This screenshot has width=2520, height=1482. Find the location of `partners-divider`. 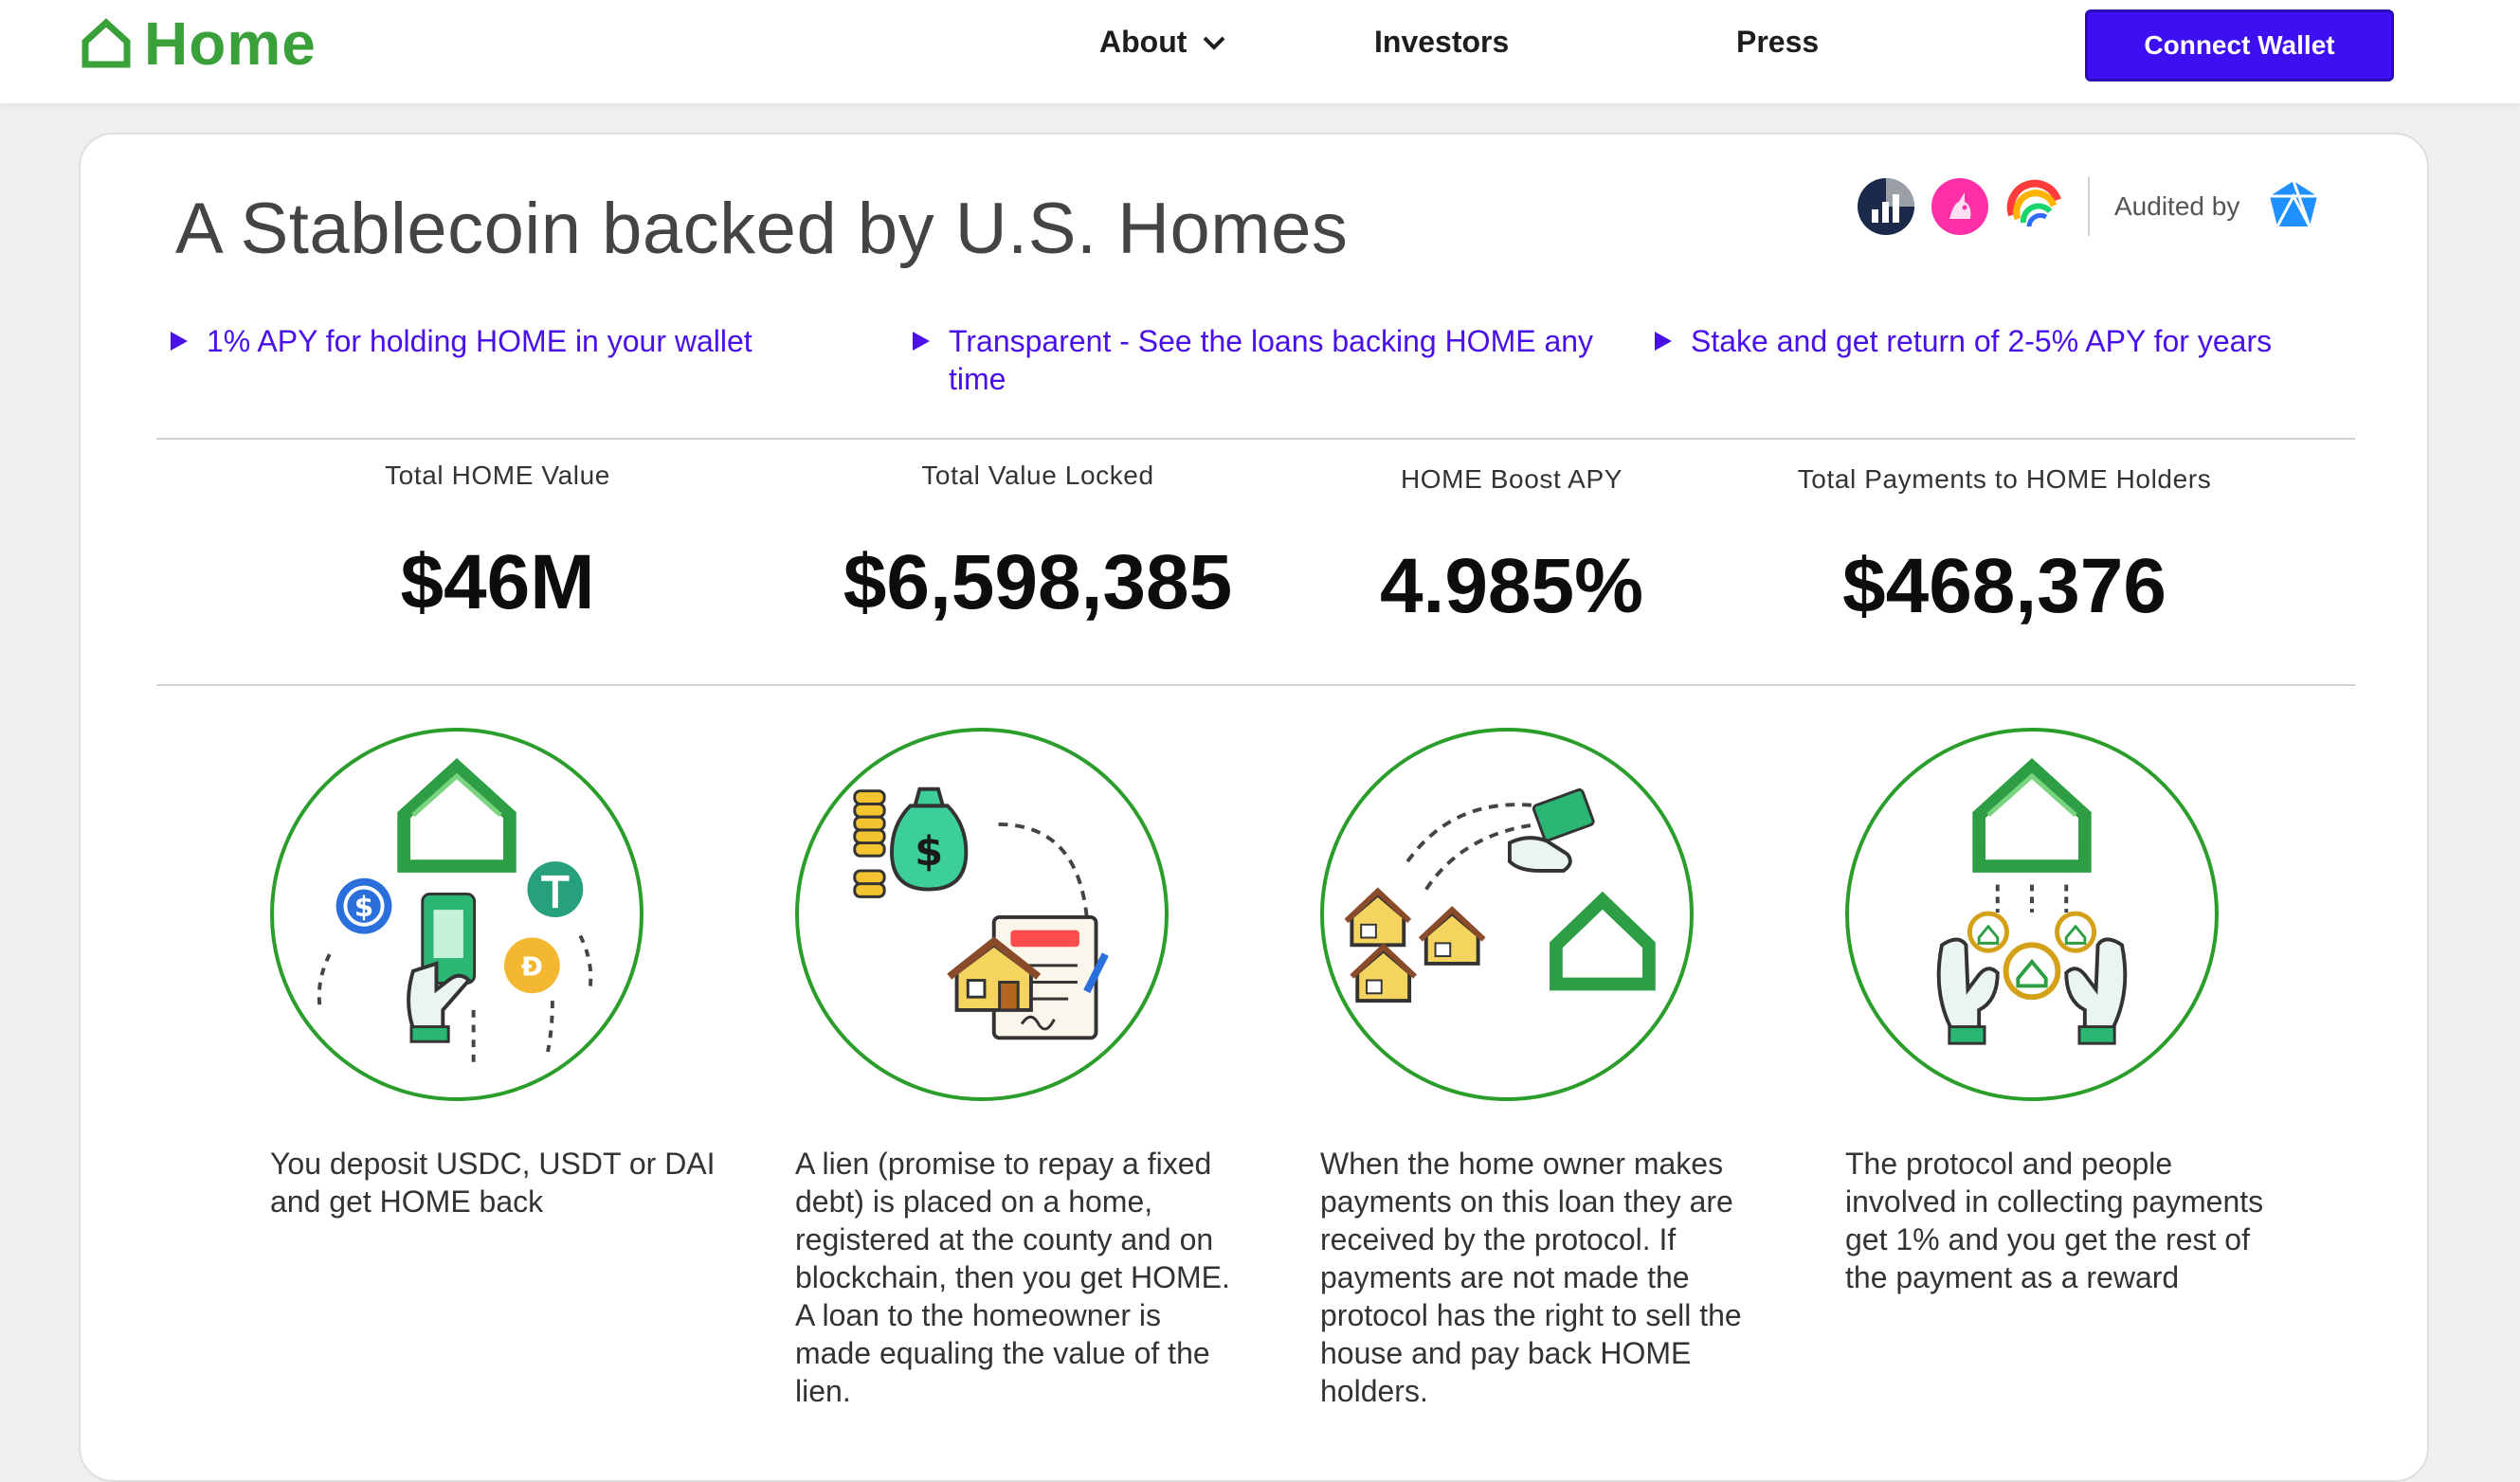

partners-divider is located at coordinates (2089, 206).